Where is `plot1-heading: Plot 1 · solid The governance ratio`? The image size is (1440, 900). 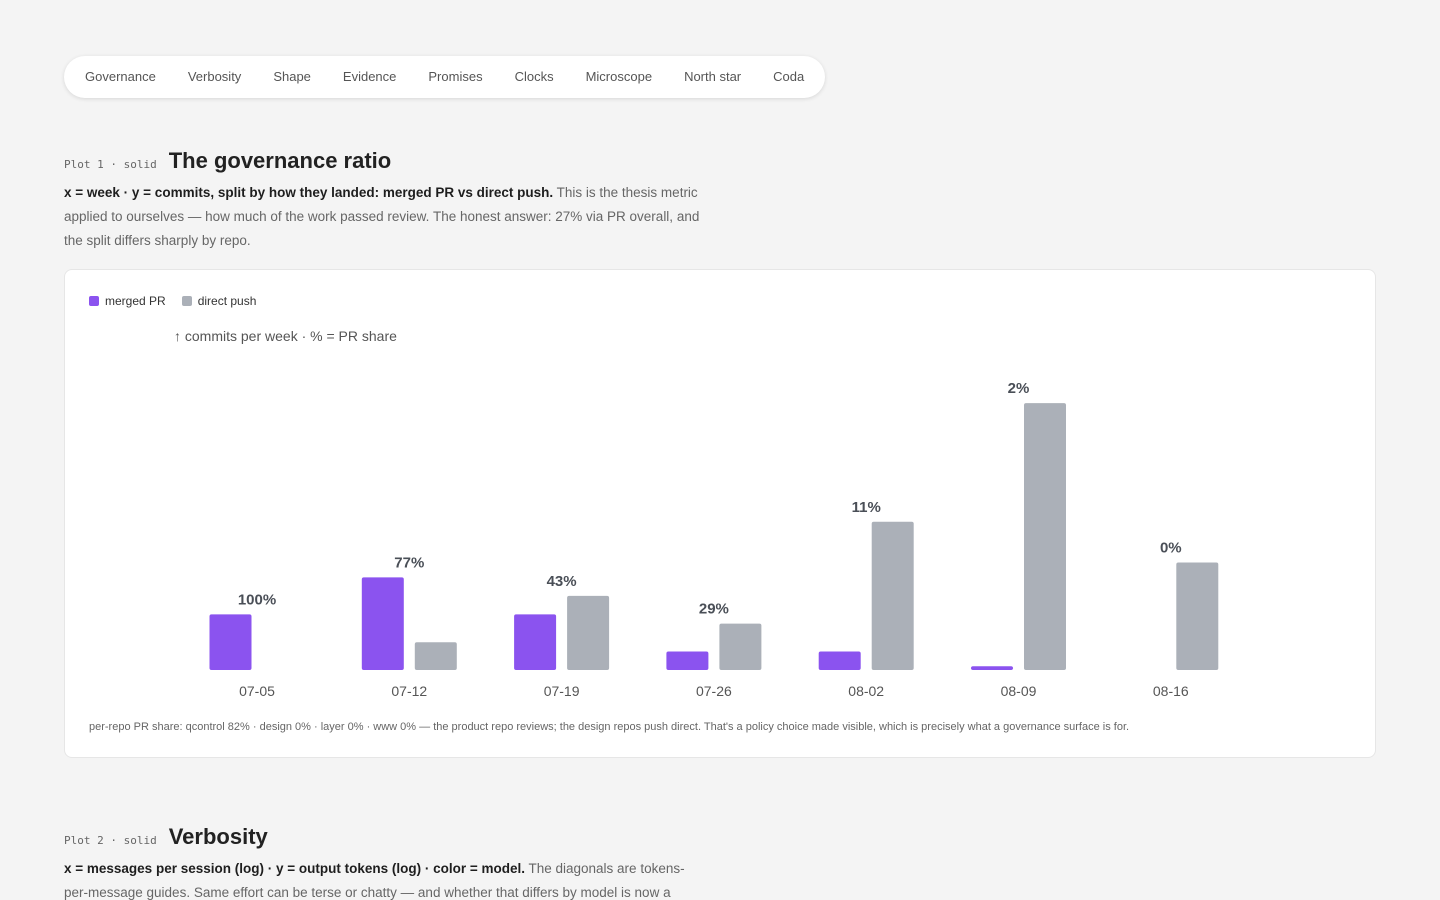 plot1-heading: Plot 1 · solid The governance ratio is located at coordinates (227, 161).